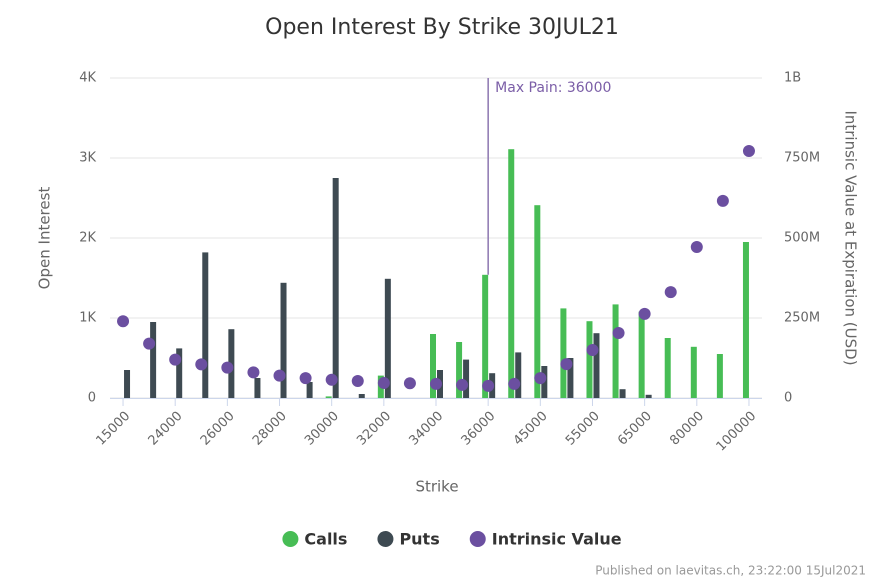  I want to click on x-tick-label: 15000, so click(113, 429).